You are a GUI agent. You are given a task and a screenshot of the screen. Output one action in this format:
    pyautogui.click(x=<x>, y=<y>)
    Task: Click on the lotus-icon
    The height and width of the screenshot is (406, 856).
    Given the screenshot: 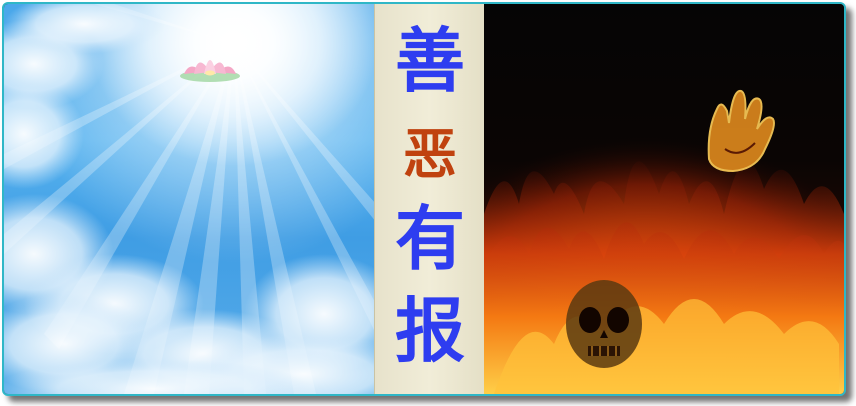 What is the action you would take?
    pyautogui.click(x=210, y=71)
    